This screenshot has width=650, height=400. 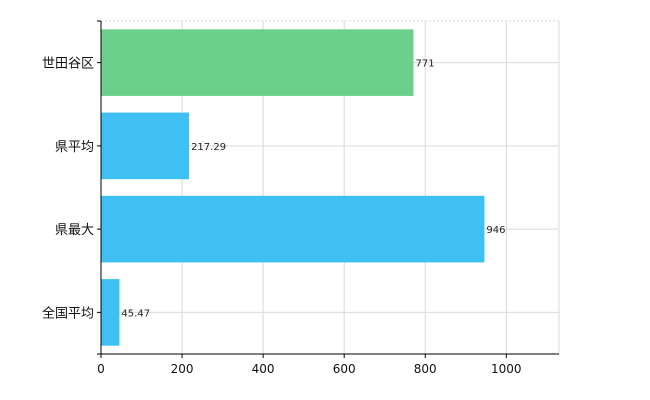 What do you see at coordinates (506, 369) in the screenshot?
I see `x-tick-label-5: 1000` at bounding box center [506, 369].